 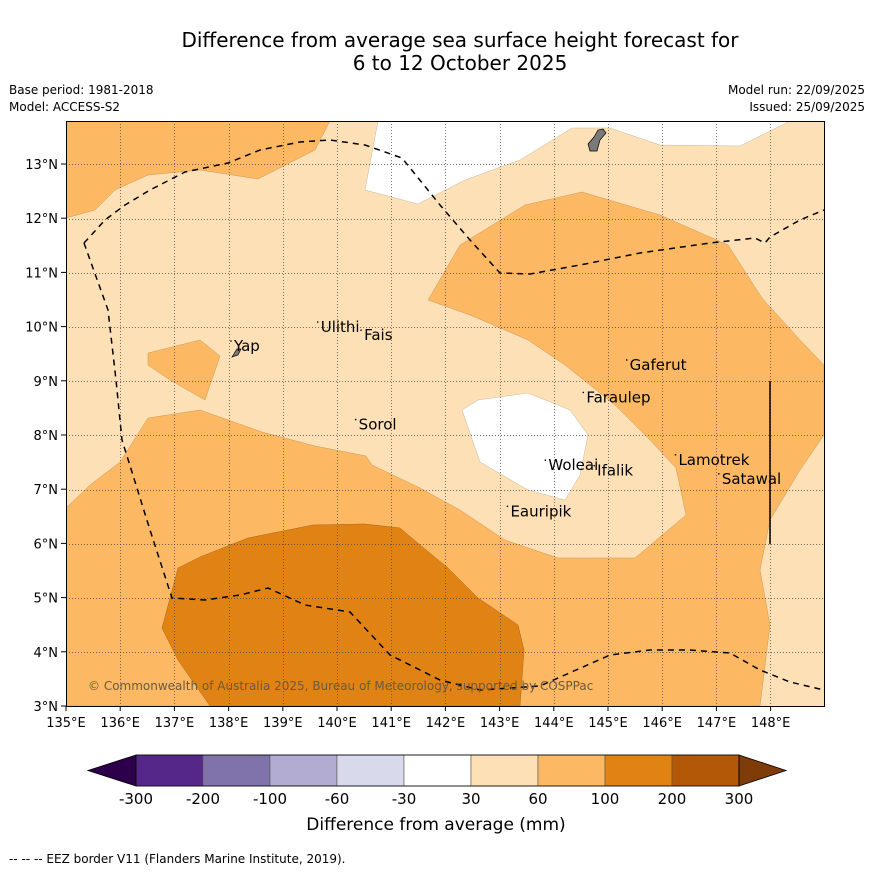 I want to click on landmasses, so click(x=419, y=243).